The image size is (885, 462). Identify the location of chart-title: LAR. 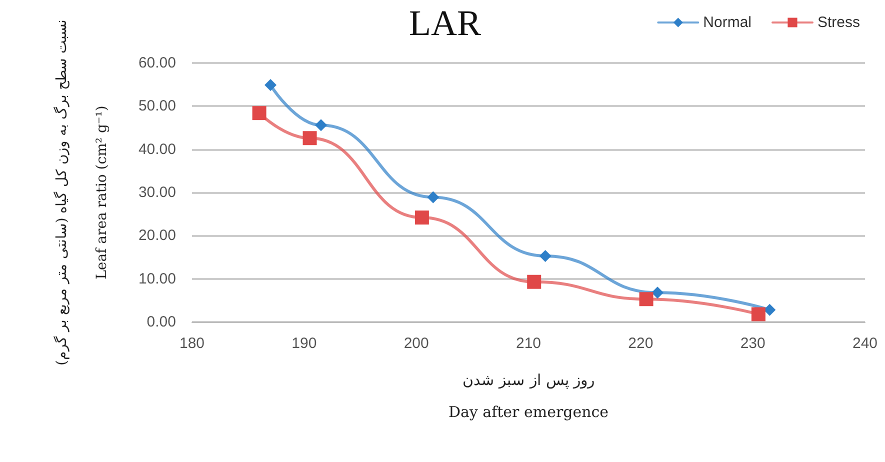
(445, 23).